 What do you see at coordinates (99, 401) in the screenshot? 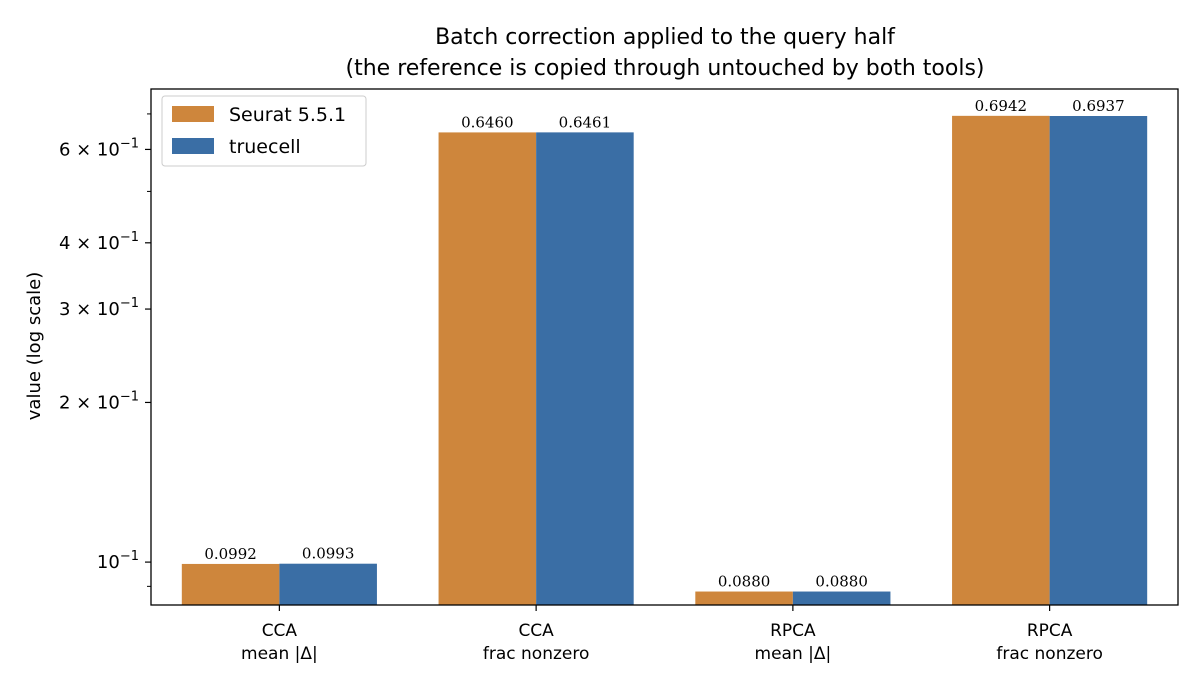
I see `y-tick-label: 2 × 10⁻¹` at bounding box center [99, 401].